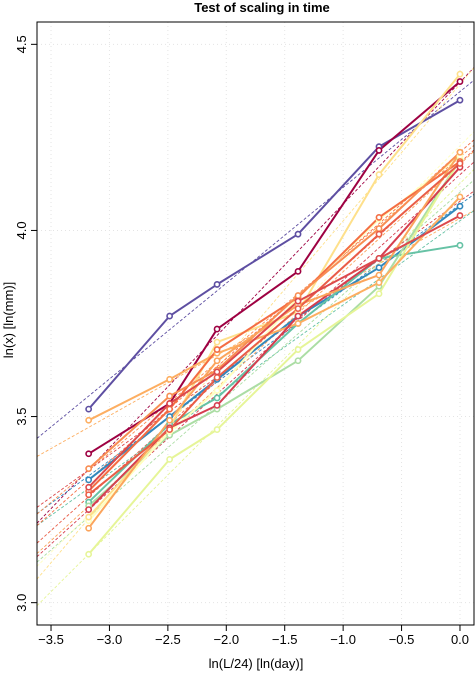 Image resolution: width=475 pixels, height=676 pixels. What do you see at coordinates (460, 639) in the screenshot?
I see `x-tick-label: 0.0` at bounding box center [460, 639].